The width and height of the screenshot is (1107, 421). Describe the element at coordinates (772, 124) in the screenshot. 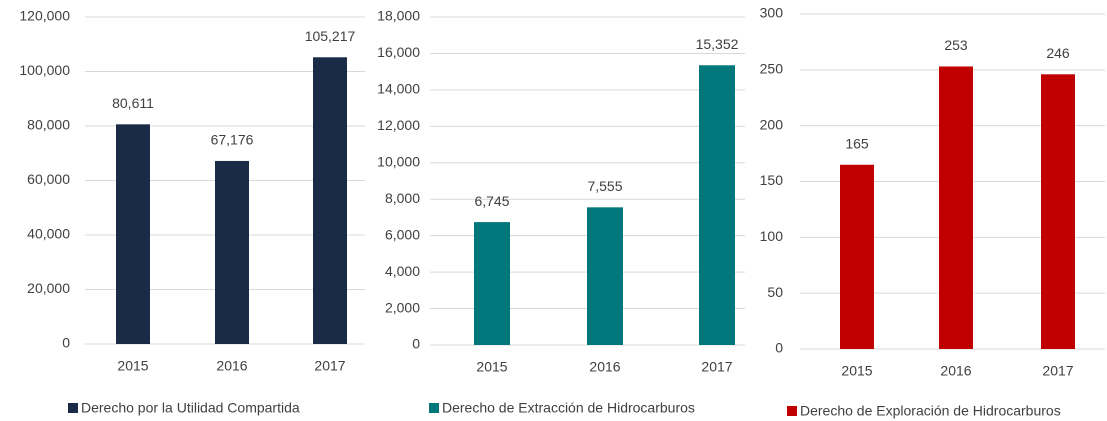

I see `y-tick-label: 200` at that location.